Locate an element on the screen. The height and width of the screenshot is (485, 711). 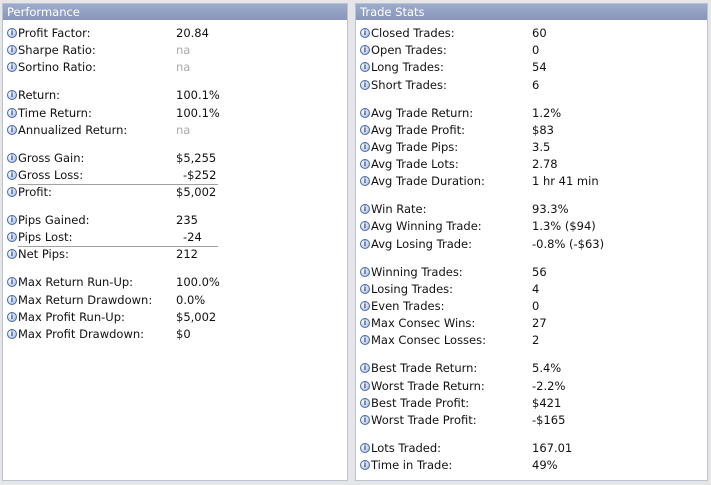
stat-value: 2.78 is located at coordinates (545, 164).